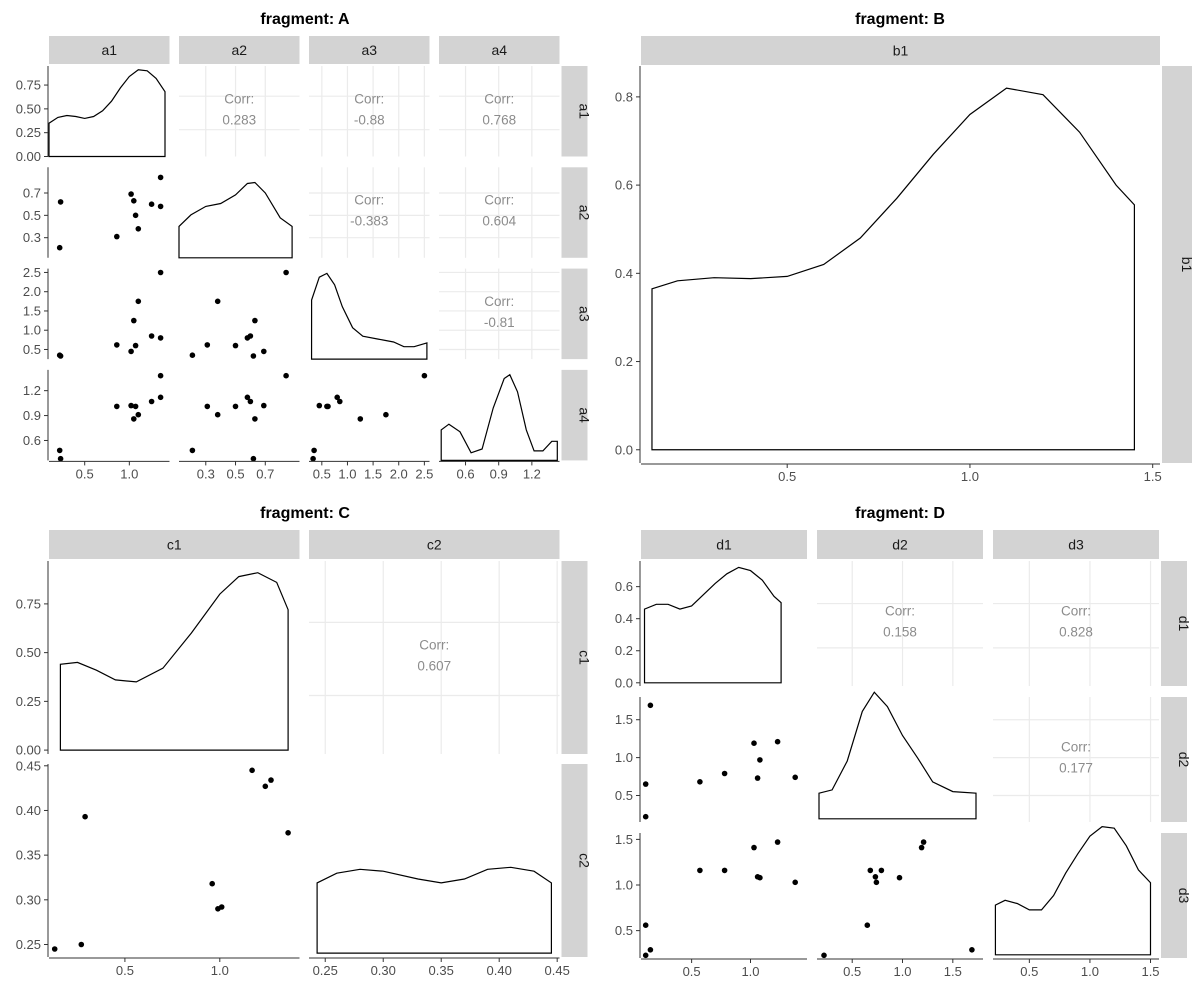 The image size is (1200, 987). What do you see at coordinates (434, 657) in the screenshot?
I see `facet-panel: Corr: 0.607` at bounding box center [434, 657].